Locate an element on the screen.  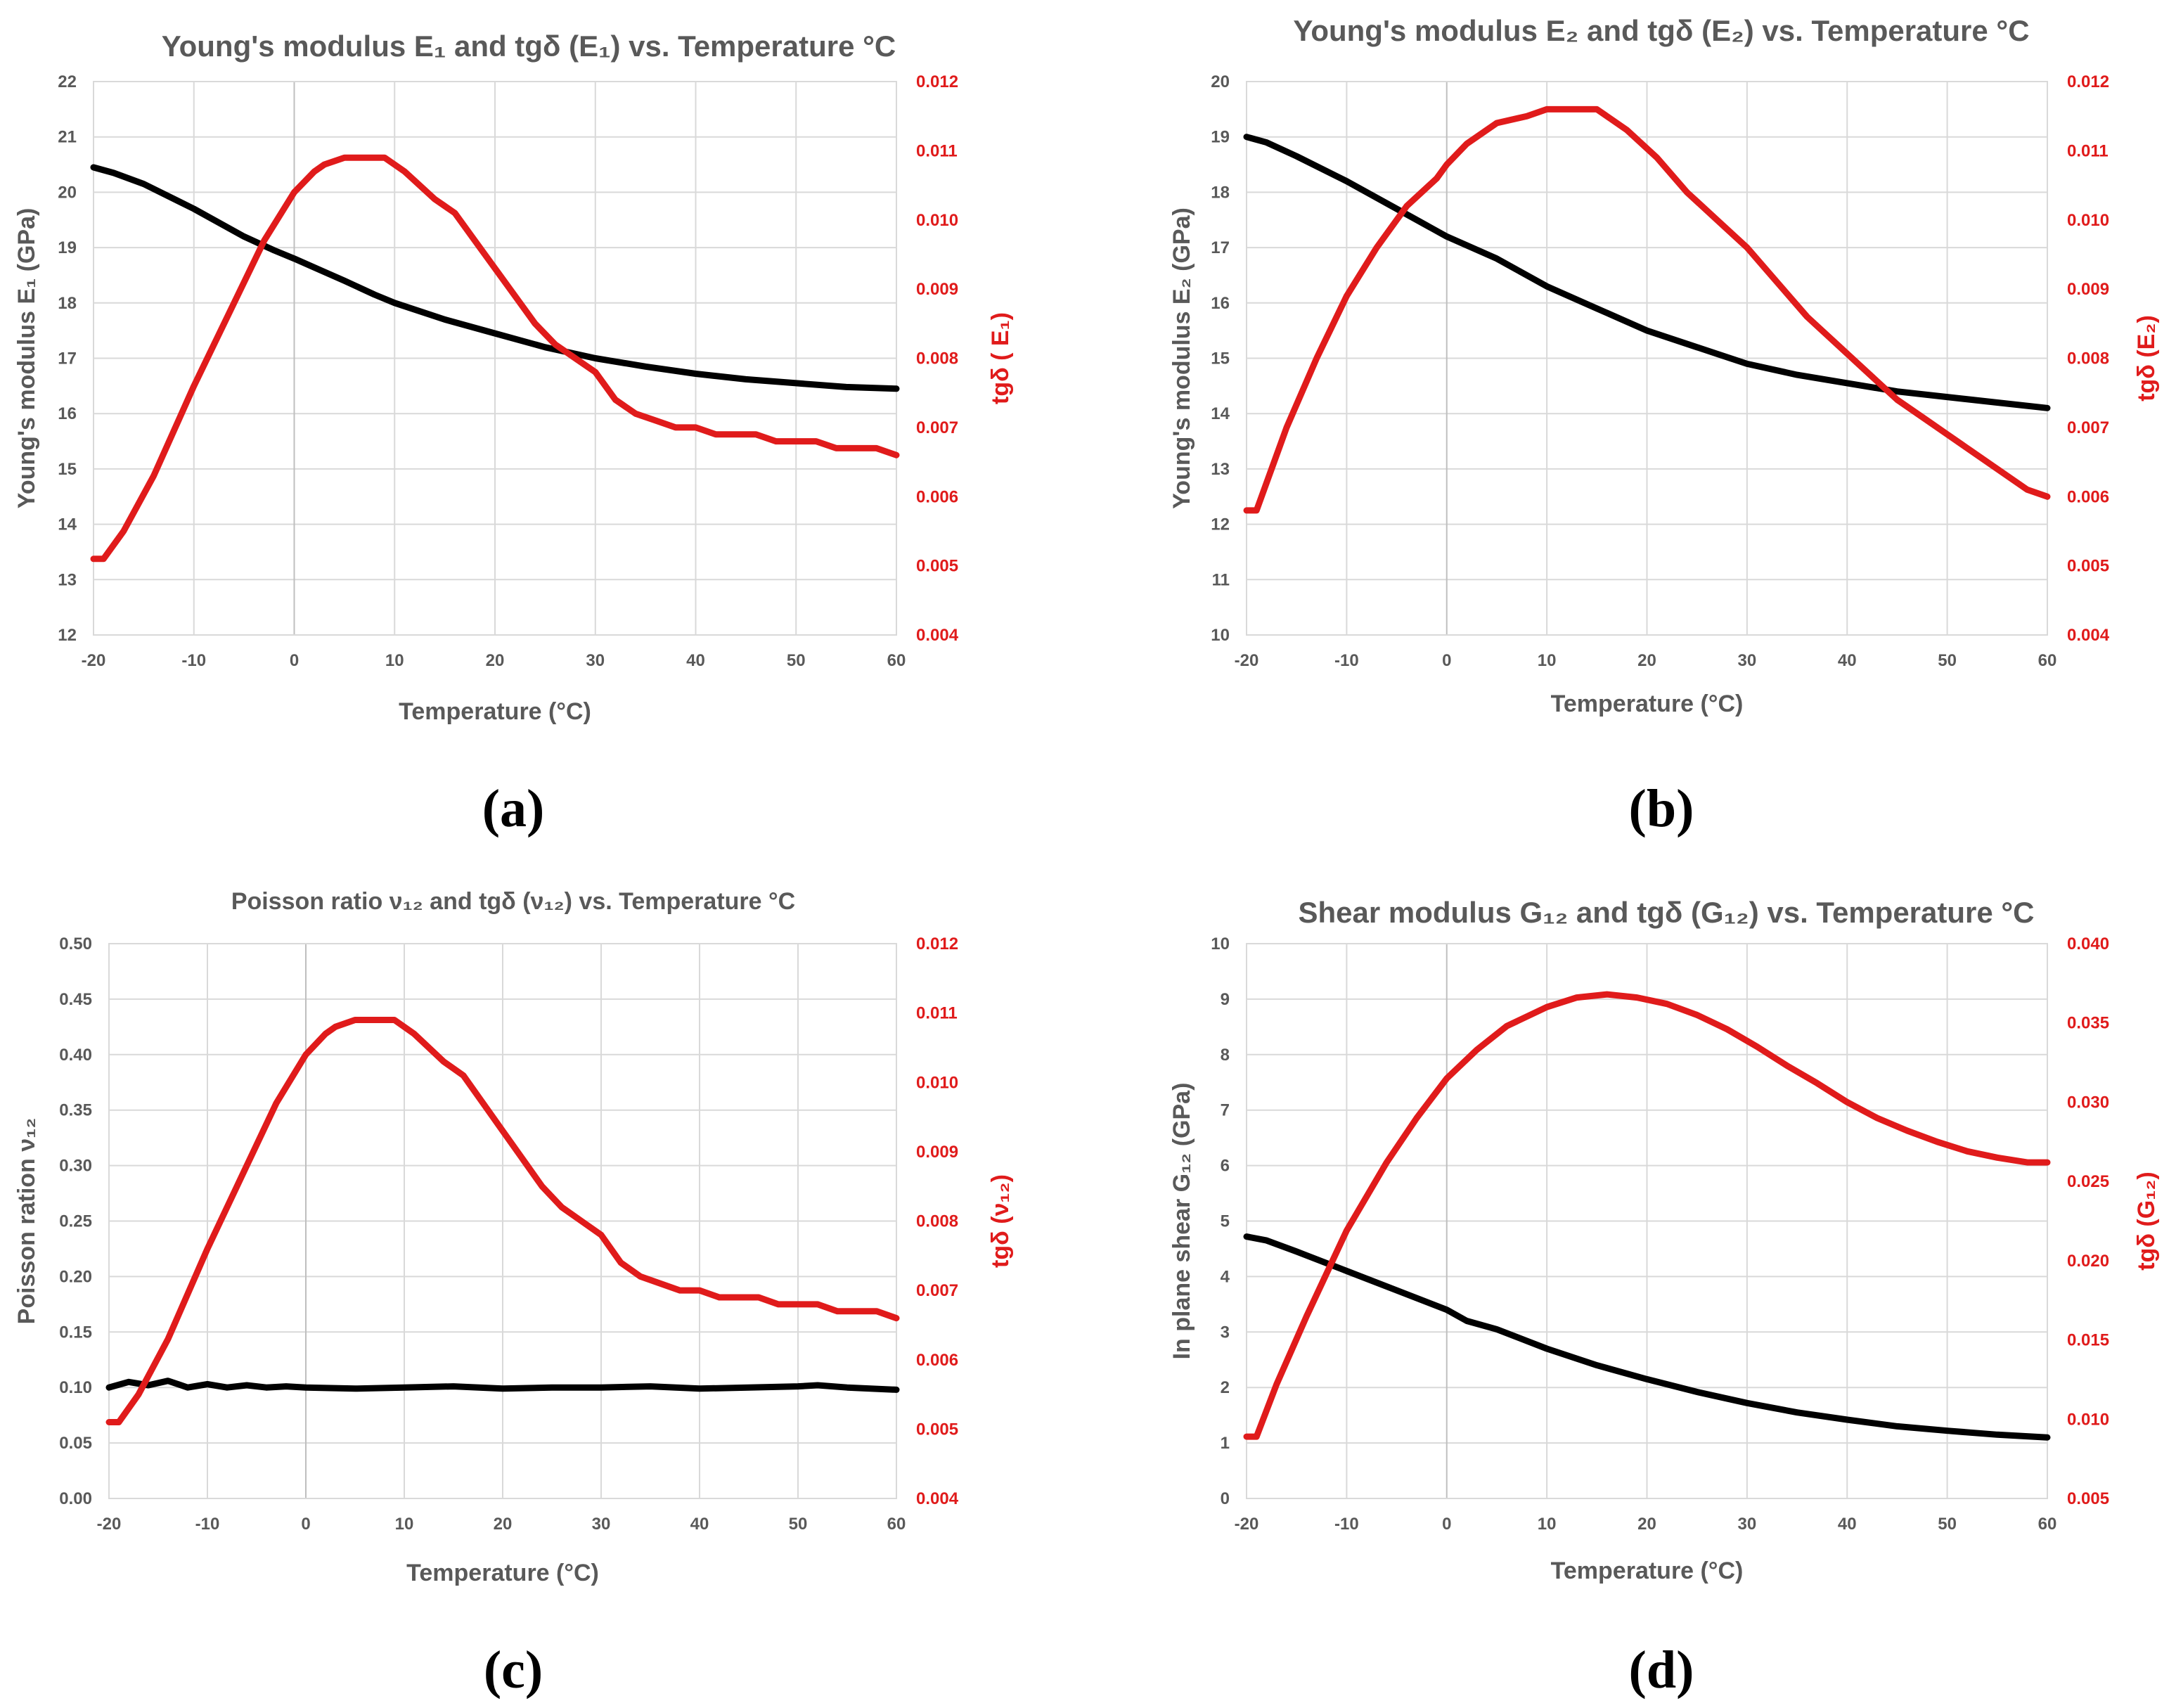
series-line-tgdelta: tgδ (E2) is located at coordinates (1647, 310).